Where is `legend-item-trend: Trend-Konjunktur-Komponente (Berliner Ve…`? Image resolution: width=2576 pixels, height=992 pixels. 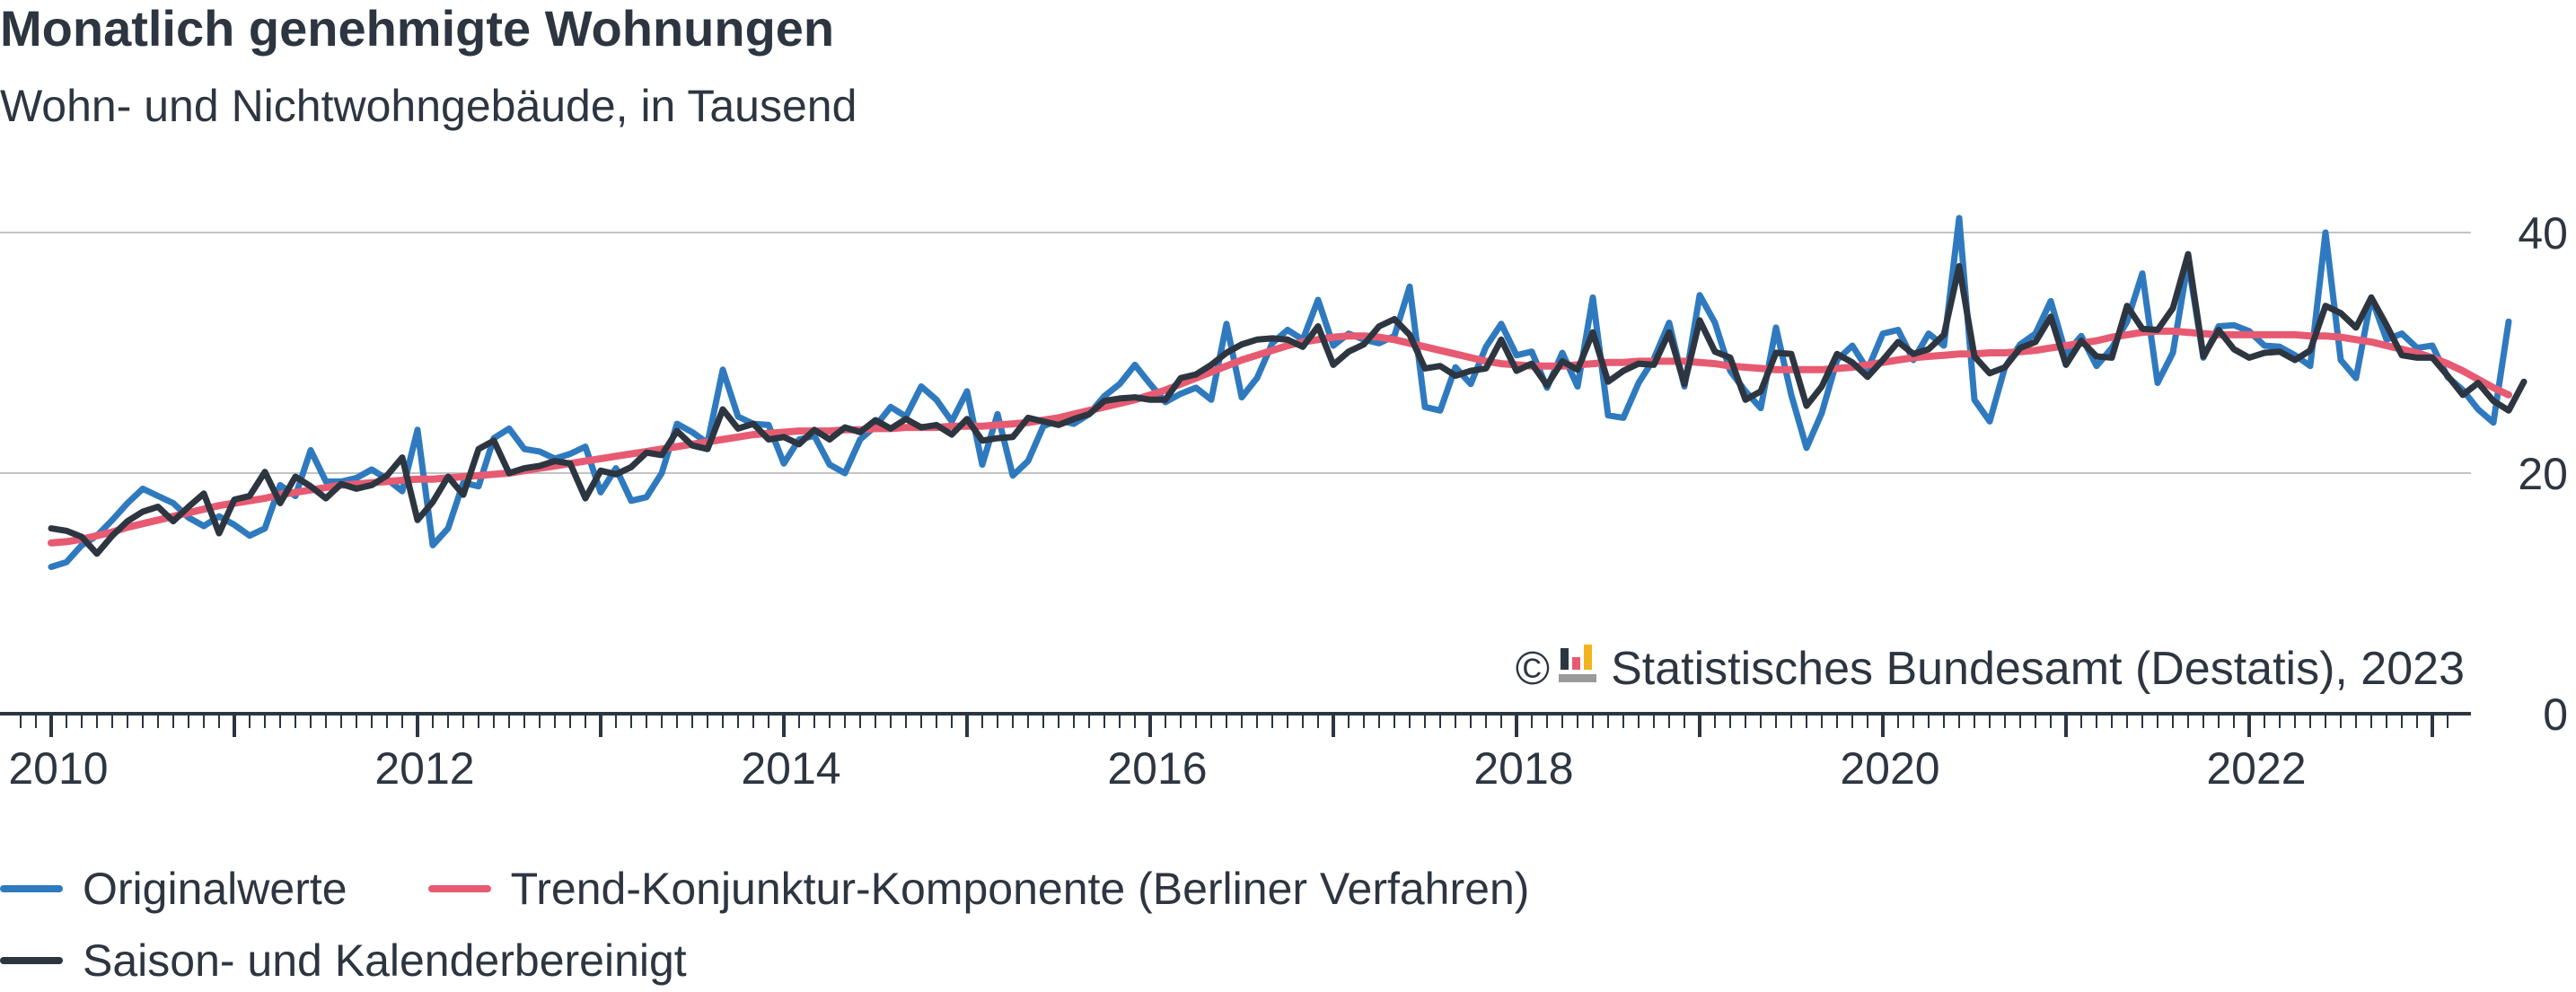
legend-item-trend: Trend-Konjunktur-Komponente (Berliner Ve… is located at coordinates (978, 889).